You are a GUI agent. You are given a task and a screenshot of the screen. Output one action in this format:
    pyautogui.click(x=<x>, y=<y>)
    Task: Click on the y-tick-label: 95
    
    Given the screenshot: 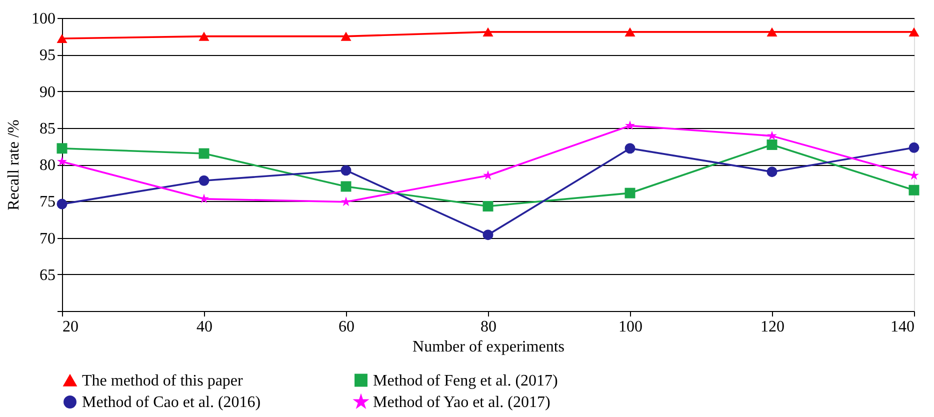 What is the action you would take?
    pyautogui.click(x=48, y=55)
    